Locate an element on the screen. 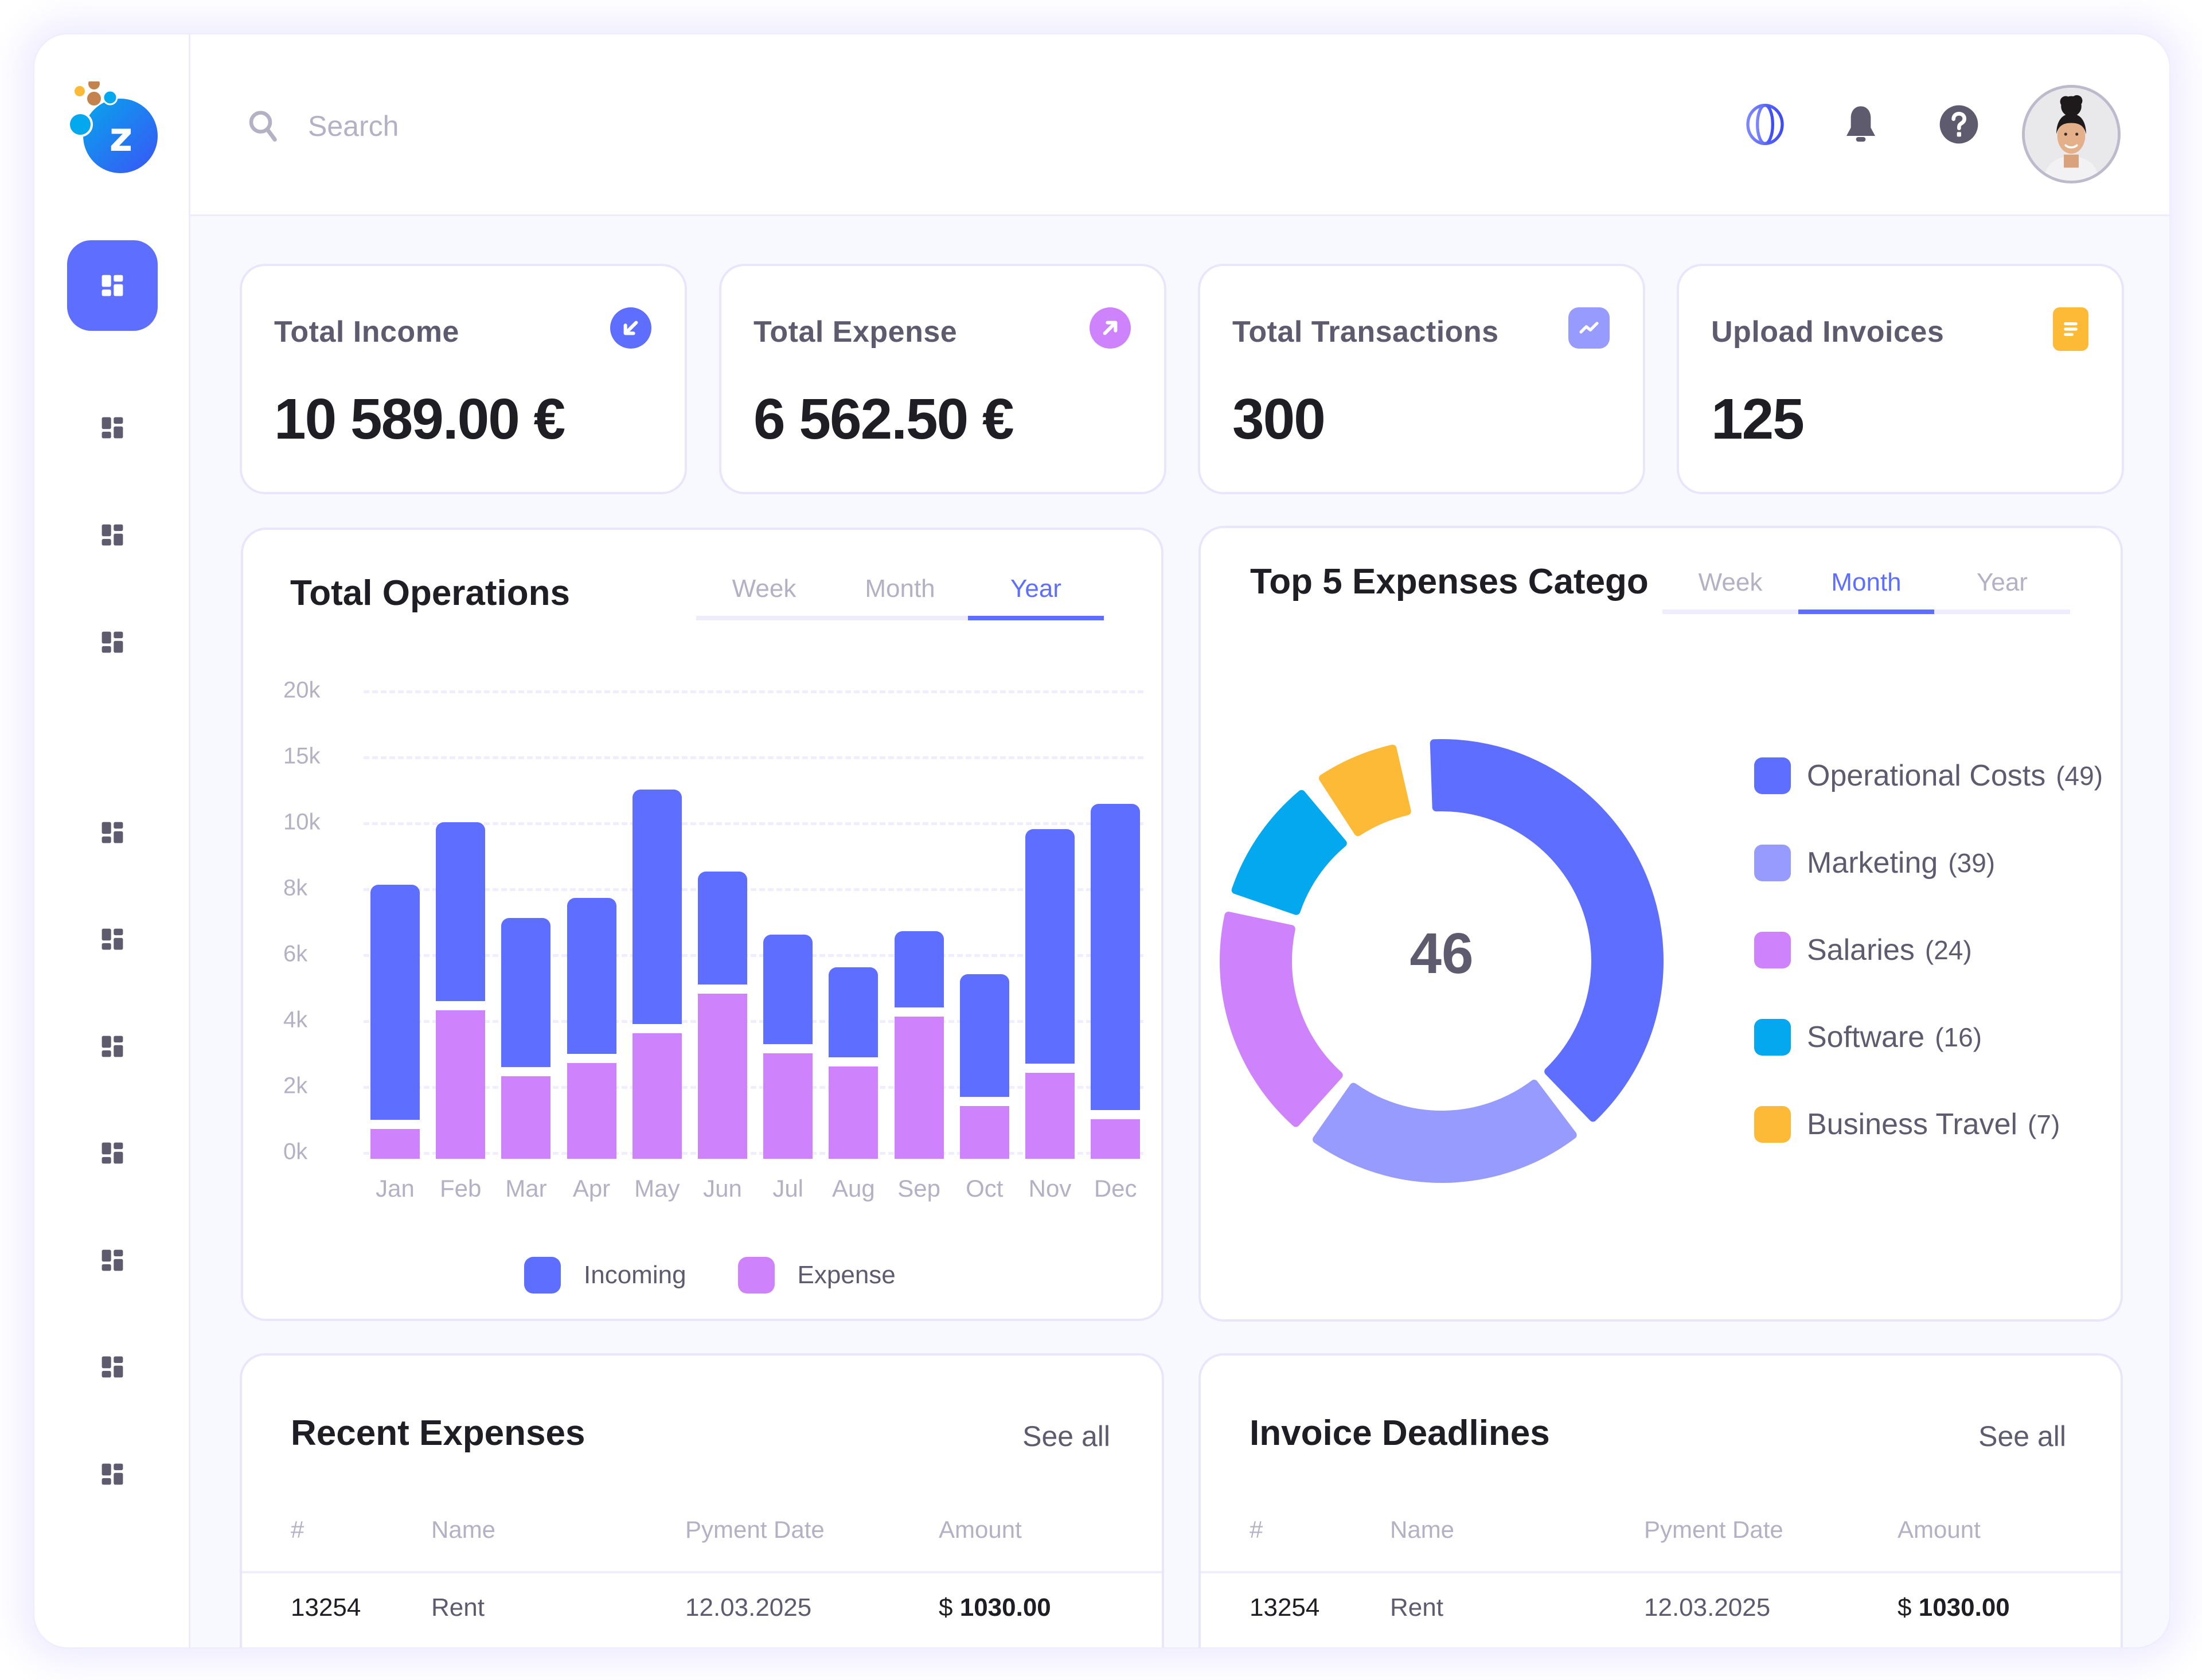 The height and width of the screenshot is (1680, 2202). legend-item-software: Software (16) is located at coordinates (1928, 1037).